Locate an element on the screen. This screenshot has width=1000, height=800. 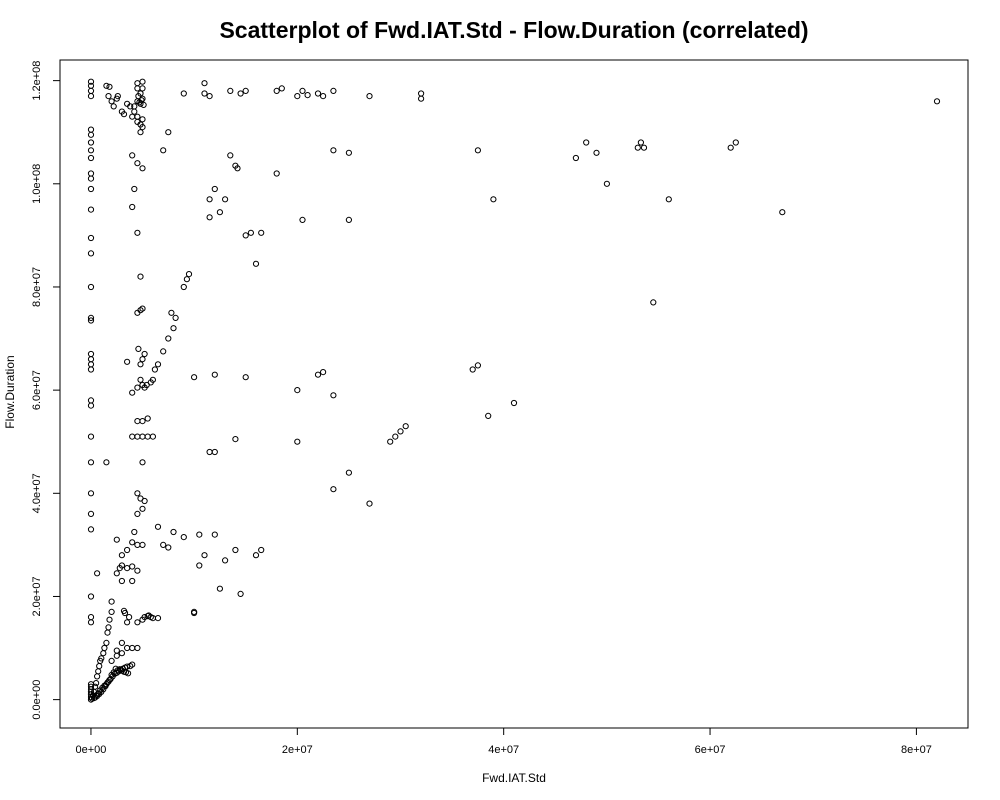
y-tick-label: 2.0e+07 is located at coordinates (37, 596).